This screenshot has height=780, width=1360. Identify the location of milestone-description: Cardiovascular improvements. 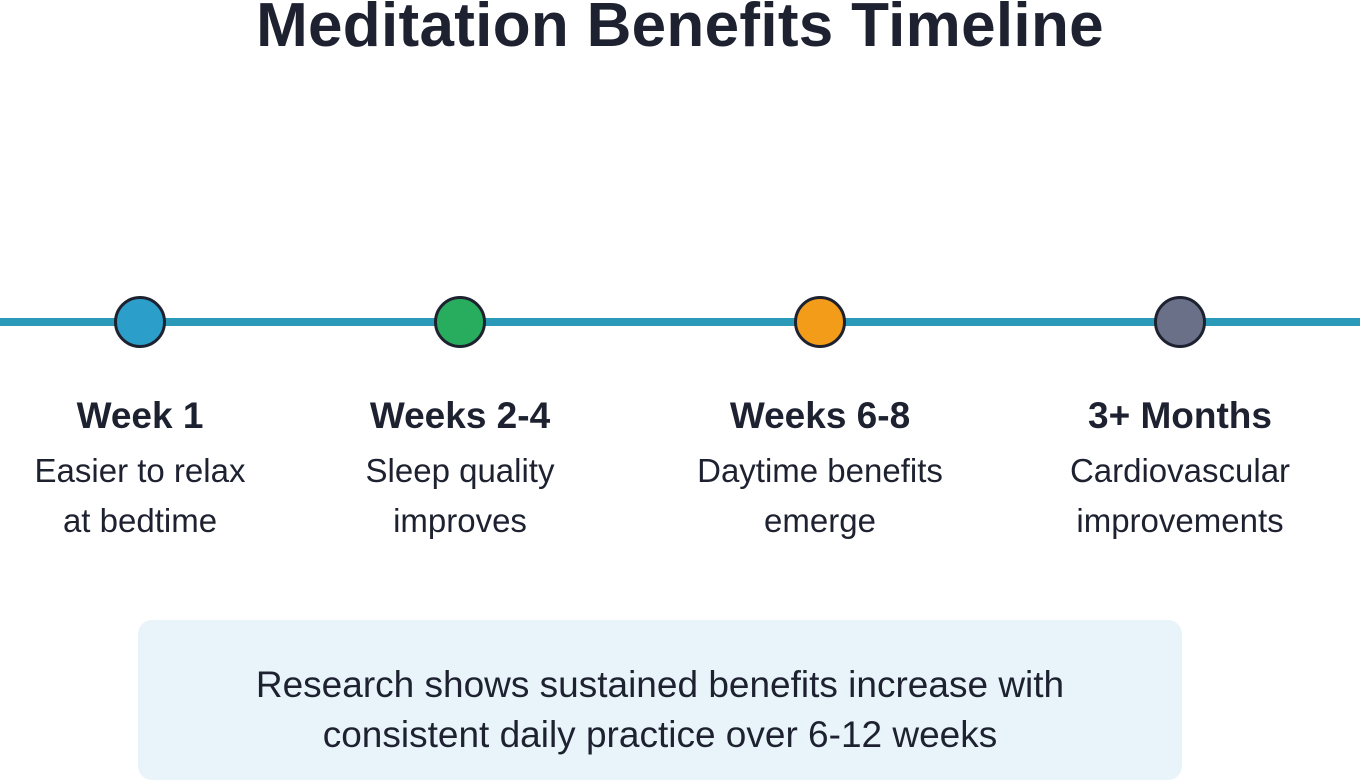
(1180, 496).